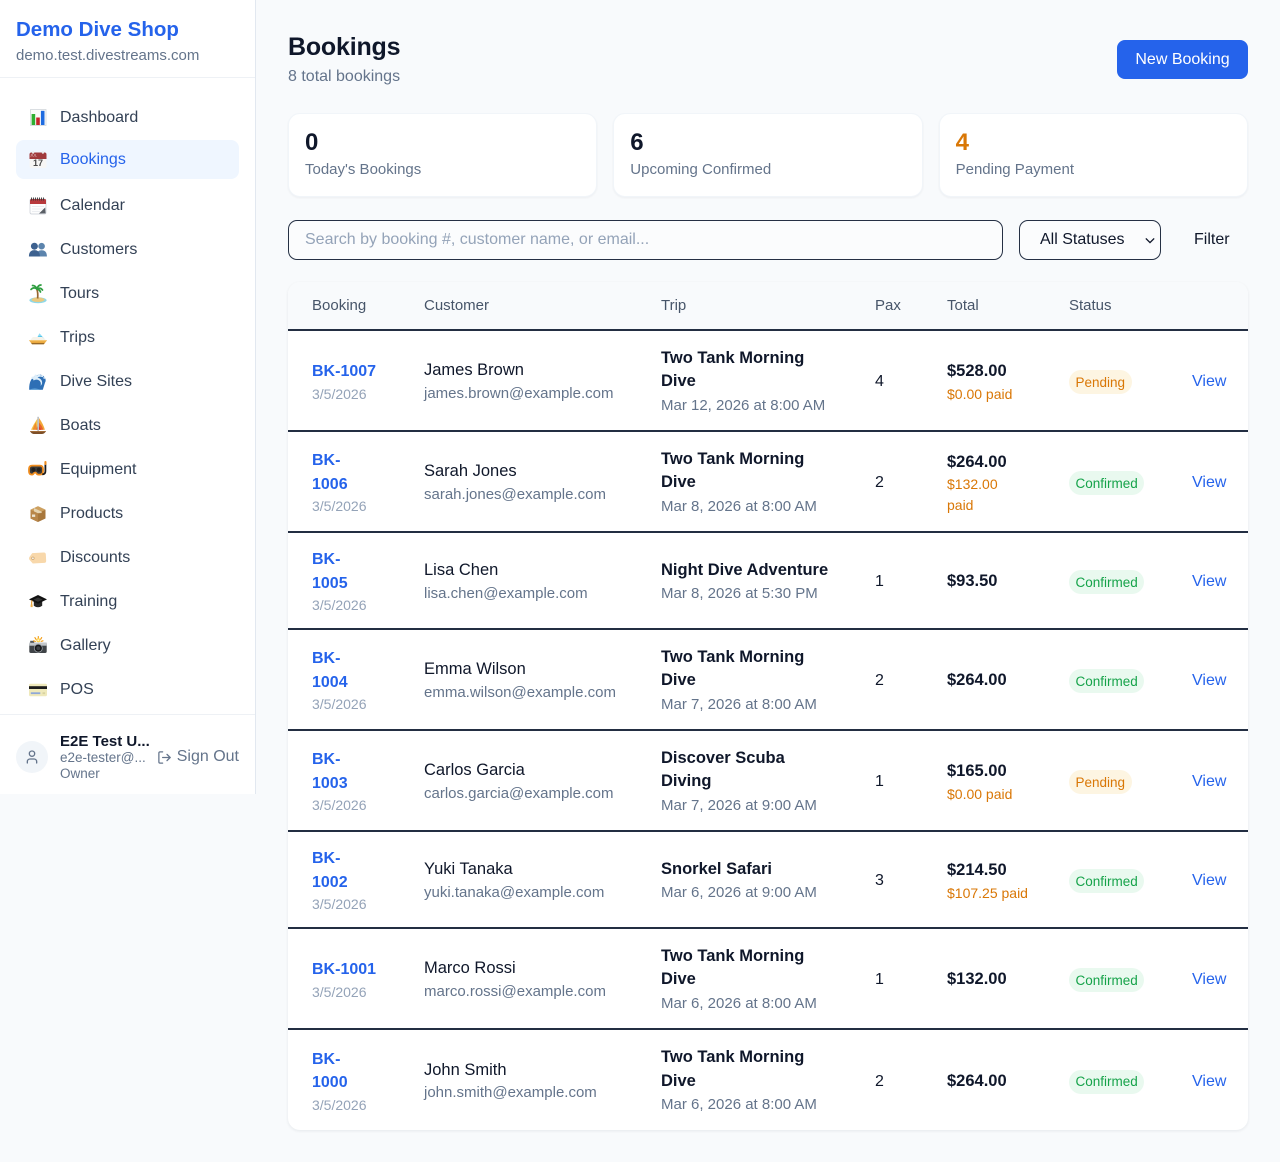 Image resolution: width=1280 pixels, height=1162 pixels. I want to click on svg-text: 17, so click(38, 163).